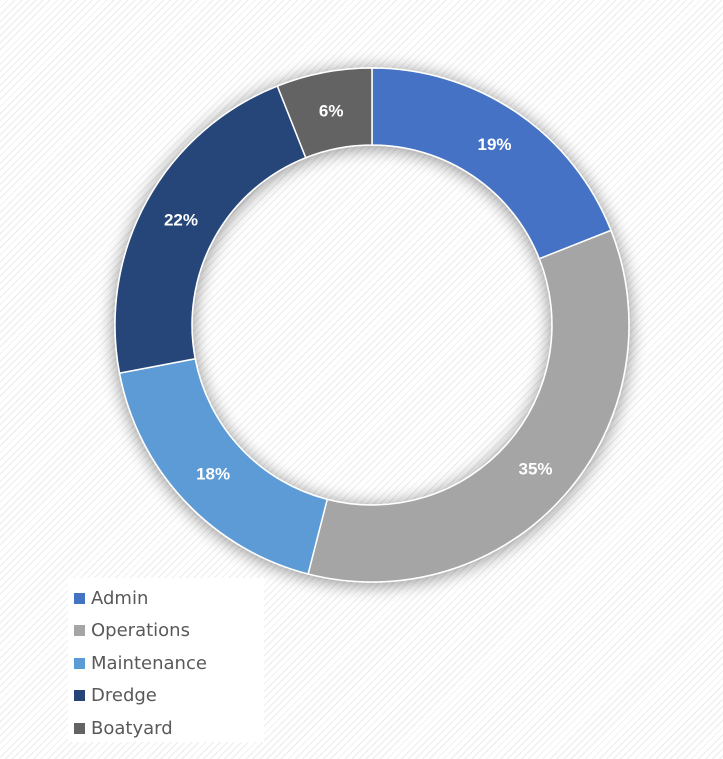  What do you see at coordinates (79, 631) in the screenshot?
I see `legend-swatch-operations` at bounding box center [79, 631].